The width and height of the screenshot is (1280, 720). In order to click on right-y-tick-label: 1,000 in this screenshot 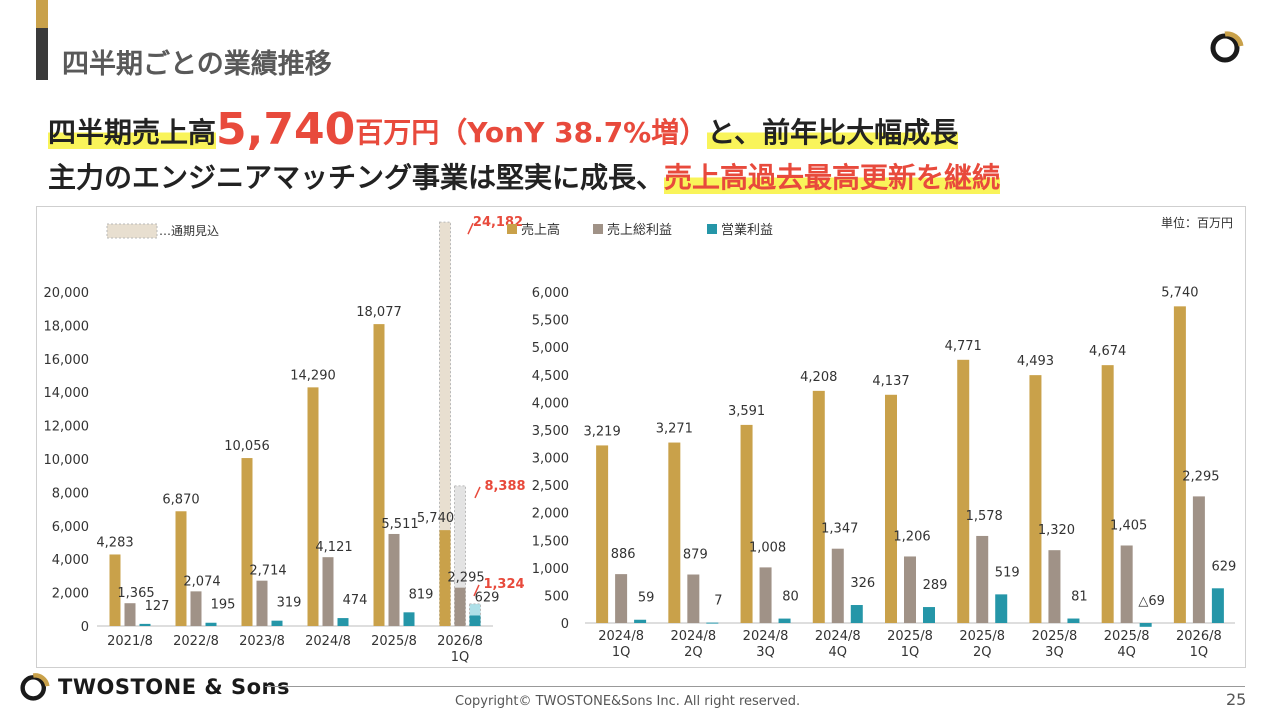, I will do `click(550, 569)`.